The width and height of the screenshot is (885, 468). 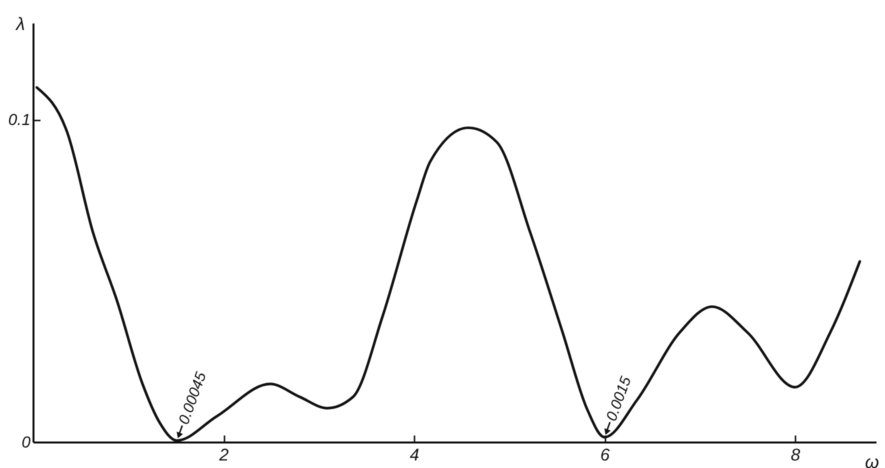 I want to click on x-tick-label: 8, so click(x=795, y=455).